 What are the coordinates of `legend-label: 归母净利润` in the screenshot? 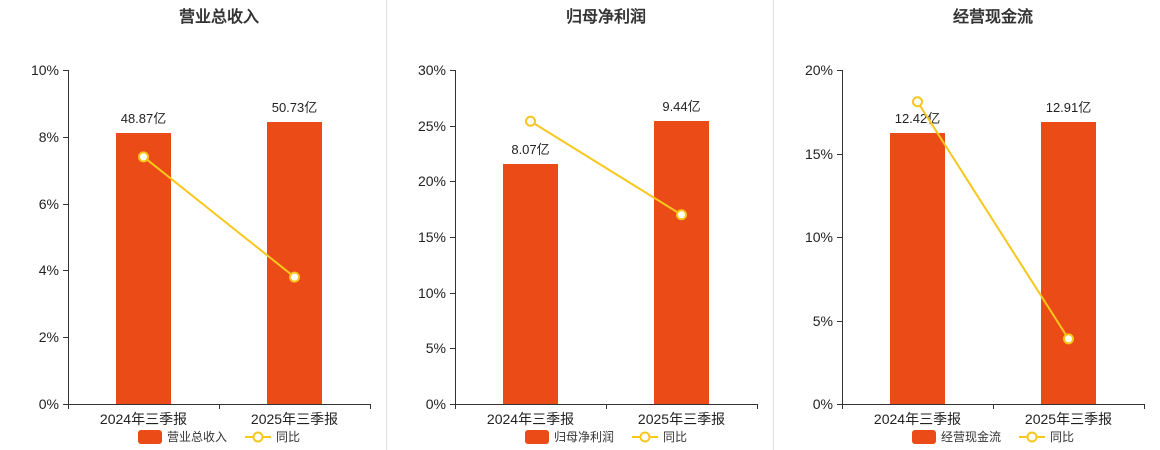 It's located at (583, 437).